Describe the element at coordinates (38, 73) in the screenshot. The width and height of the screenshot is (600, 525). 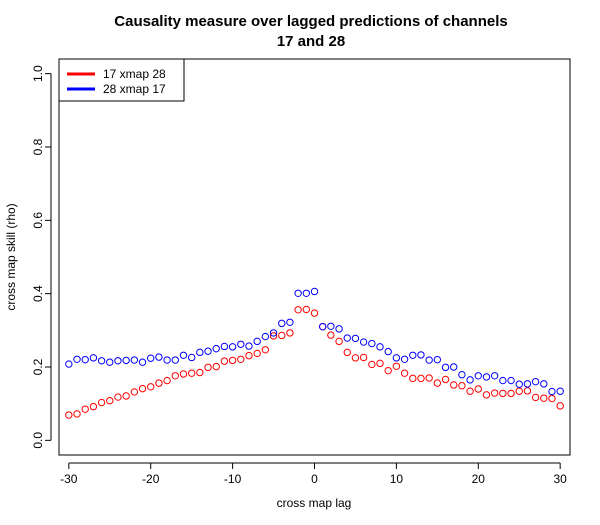
I see `y-tick-label: 1.0` at that location.